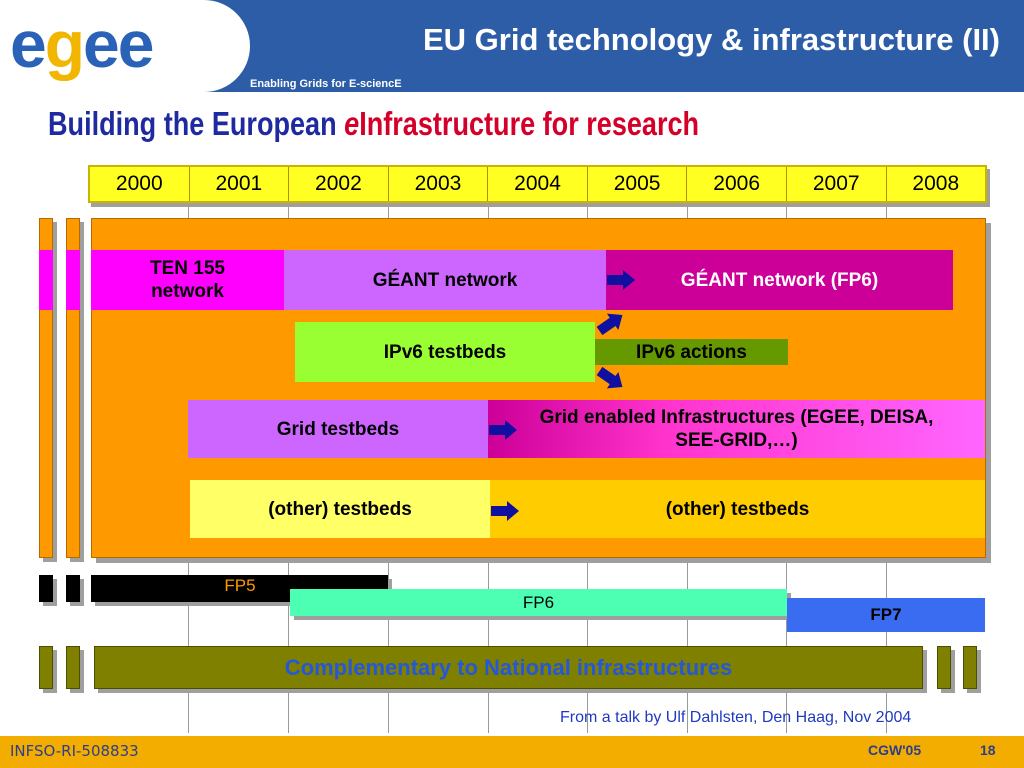 The height and width of the screenshot is (768, 1024). What do you see at coordinates (339, 184) in the screenshot?
I see `year-cell: 2002` at bounding box center [339, 184].